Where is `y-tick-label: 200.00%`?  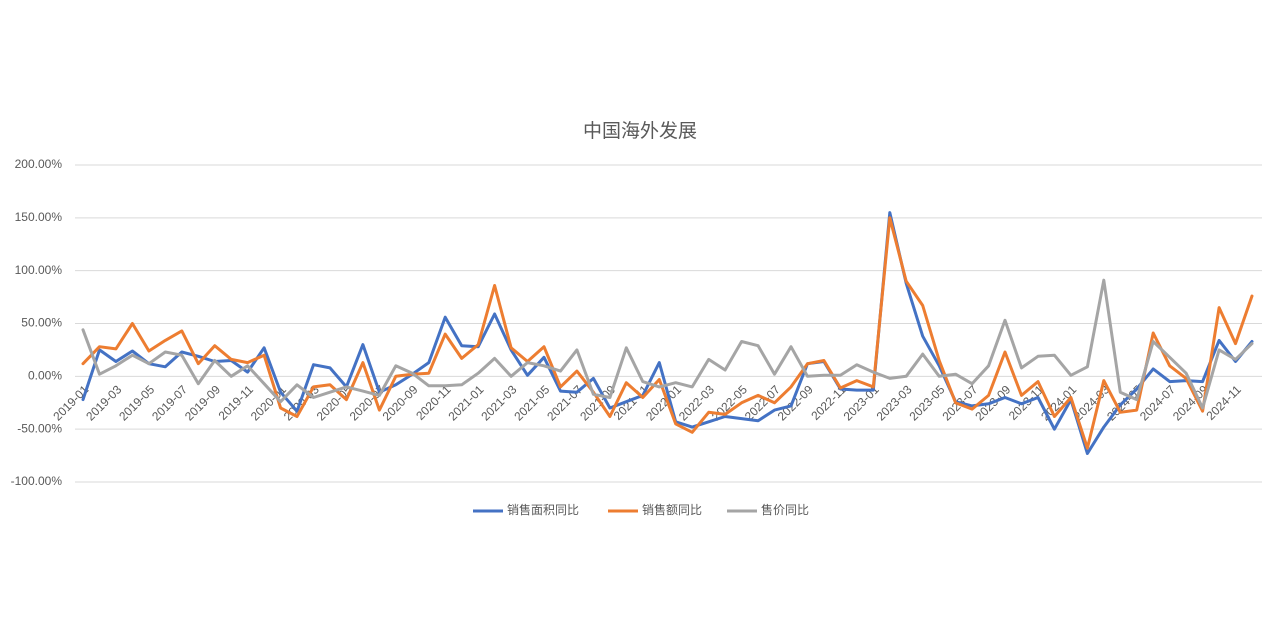 y-tick-label: 200.00% is located at coordinates (39, 164).